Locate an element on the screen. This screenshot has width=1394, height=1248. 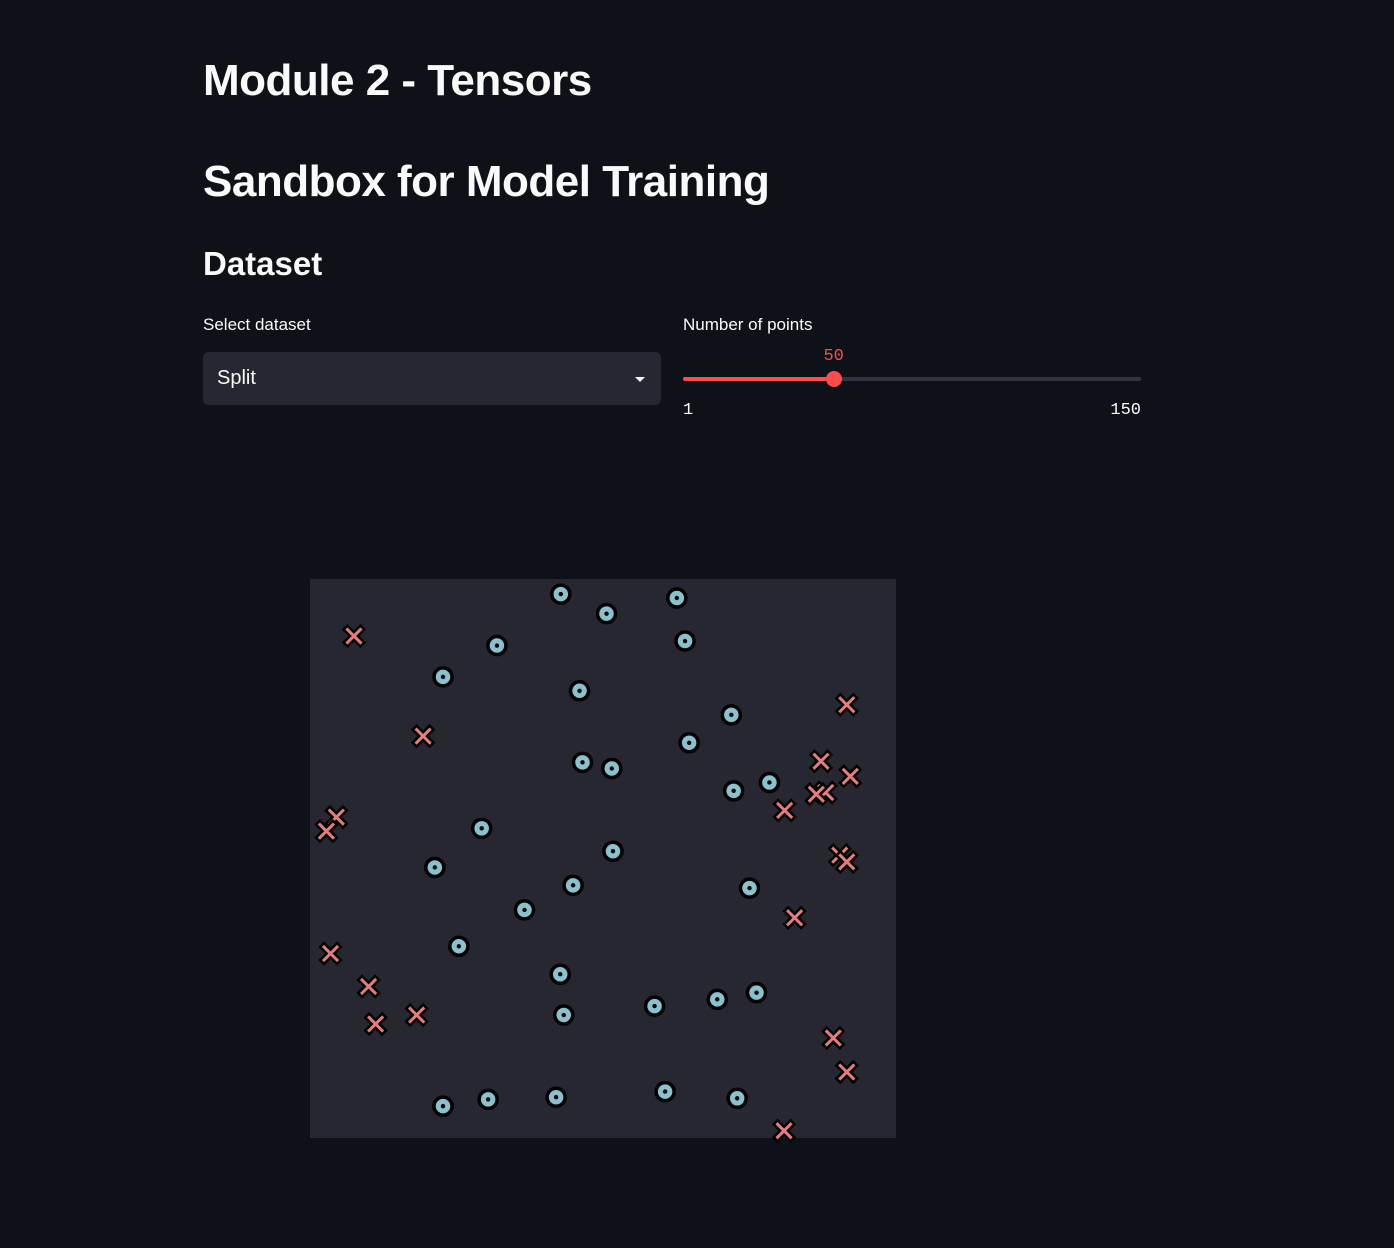
section-heading-dataset: Dataset is located at coordinates (263, 263).